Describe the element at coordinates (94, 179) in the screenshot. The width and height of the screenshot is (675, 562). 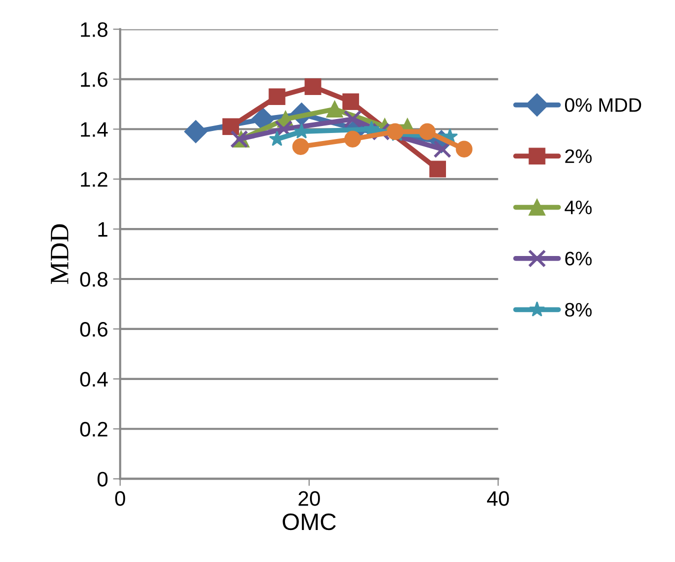
I see `y-tick-label: 1.2` at that location.